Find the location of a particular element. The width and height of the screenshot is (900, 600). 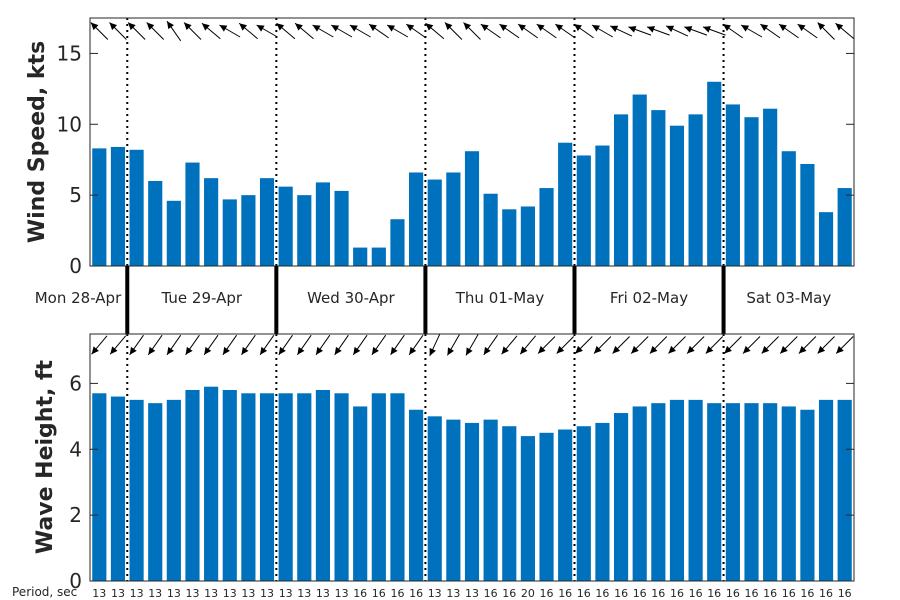

y-tick-label: 4 is located at coordinates (75, 449).